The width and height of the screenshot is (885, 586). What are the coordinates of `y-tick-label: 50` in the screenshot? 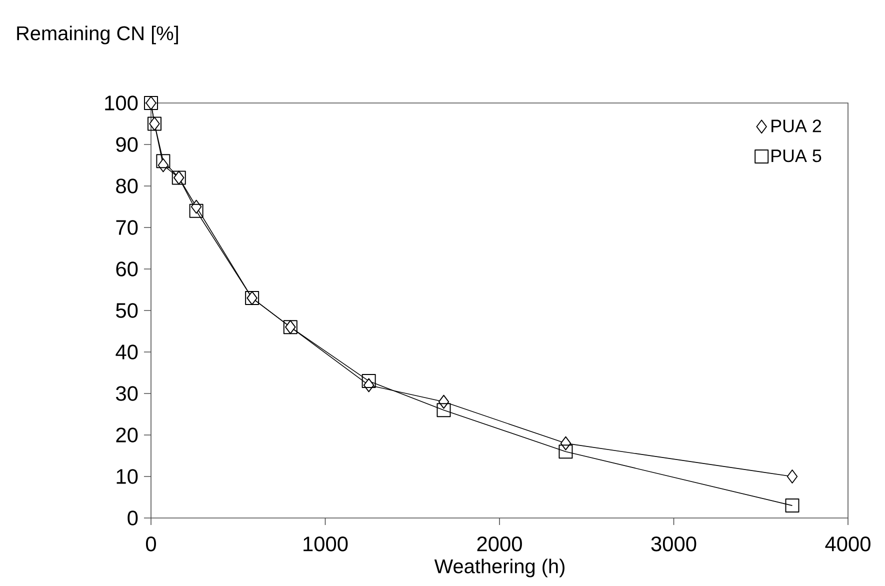 It's located at (127, 310).